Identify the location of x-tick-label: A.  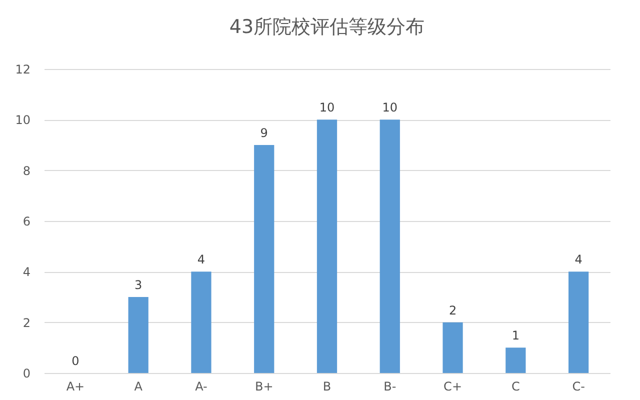
(139, 387).